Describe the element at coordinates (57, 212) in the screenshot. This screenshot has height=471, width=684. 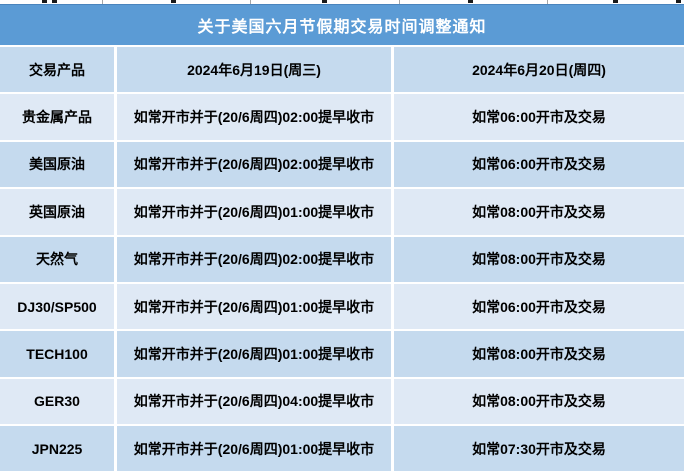
I see `cell-product: 英国原油` at that location.